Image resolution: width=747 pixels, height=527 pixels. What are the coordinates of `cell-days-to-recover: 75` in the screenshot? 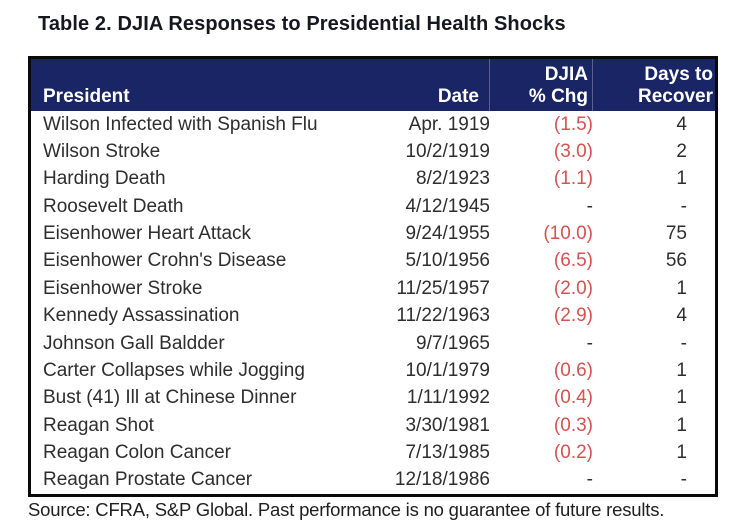 It's located at (676, 234).